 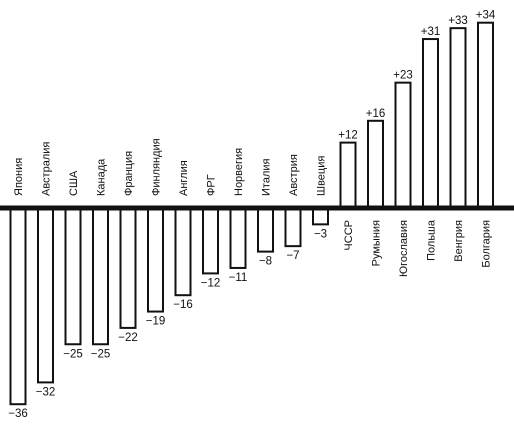 I want to click on category-label-15: Югославия, so click(x=404, y=248).